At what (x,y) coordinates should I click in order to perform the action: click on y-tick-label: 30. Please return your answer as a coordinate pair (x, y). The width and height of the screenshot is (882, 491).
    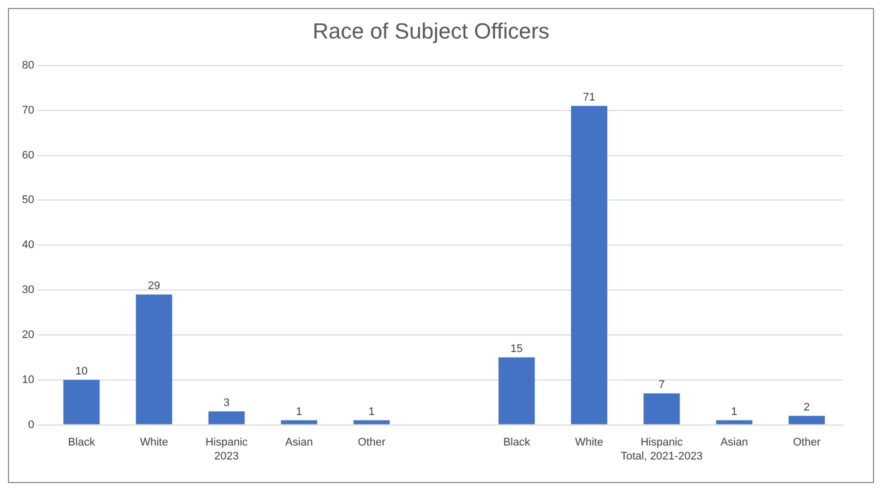
    Looking at the image, I should click on (28, 290).